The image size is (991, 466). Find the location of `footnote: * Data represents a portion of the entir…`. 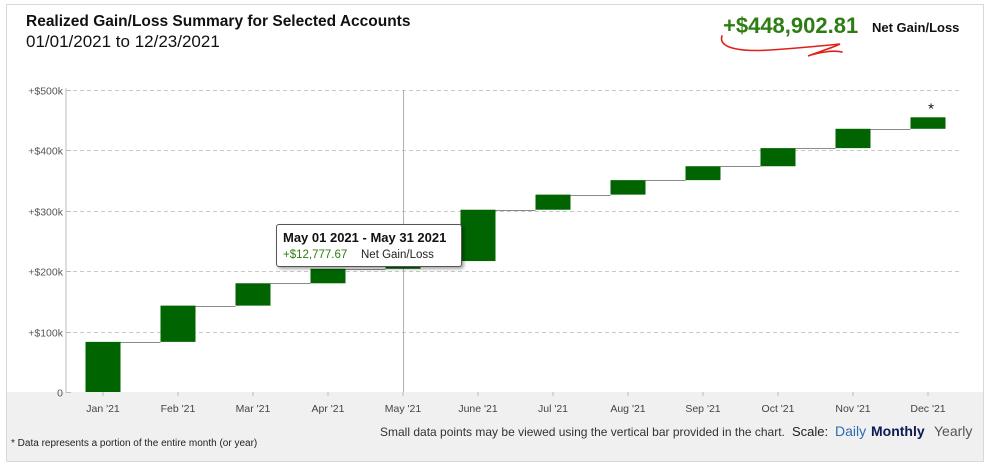

footnote: * Data represents a portion of the entir… is located at coordinates (134, 443).